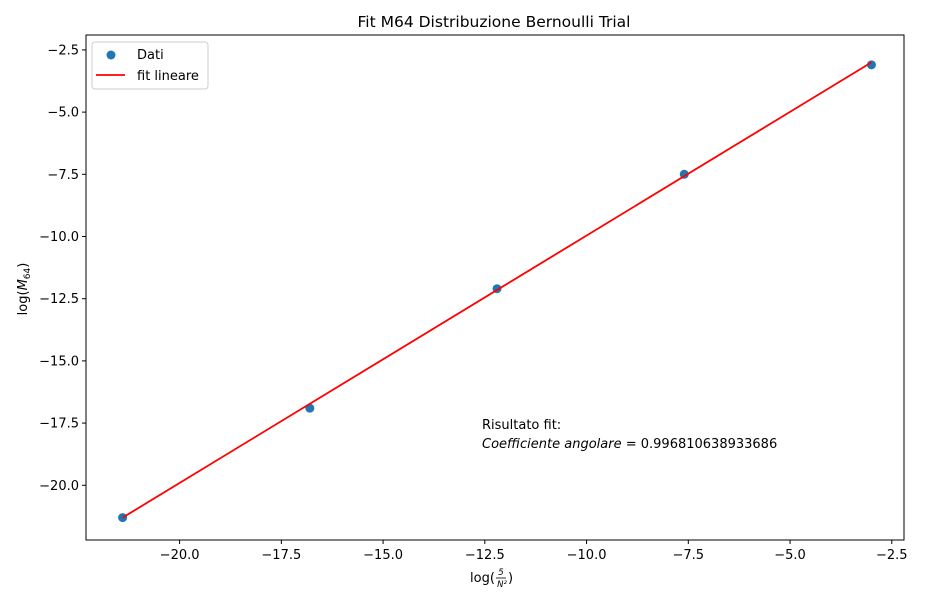 This screenshot has width=934, height=600. I want to click on x-tick-label: −10.0, so click(587, 555).